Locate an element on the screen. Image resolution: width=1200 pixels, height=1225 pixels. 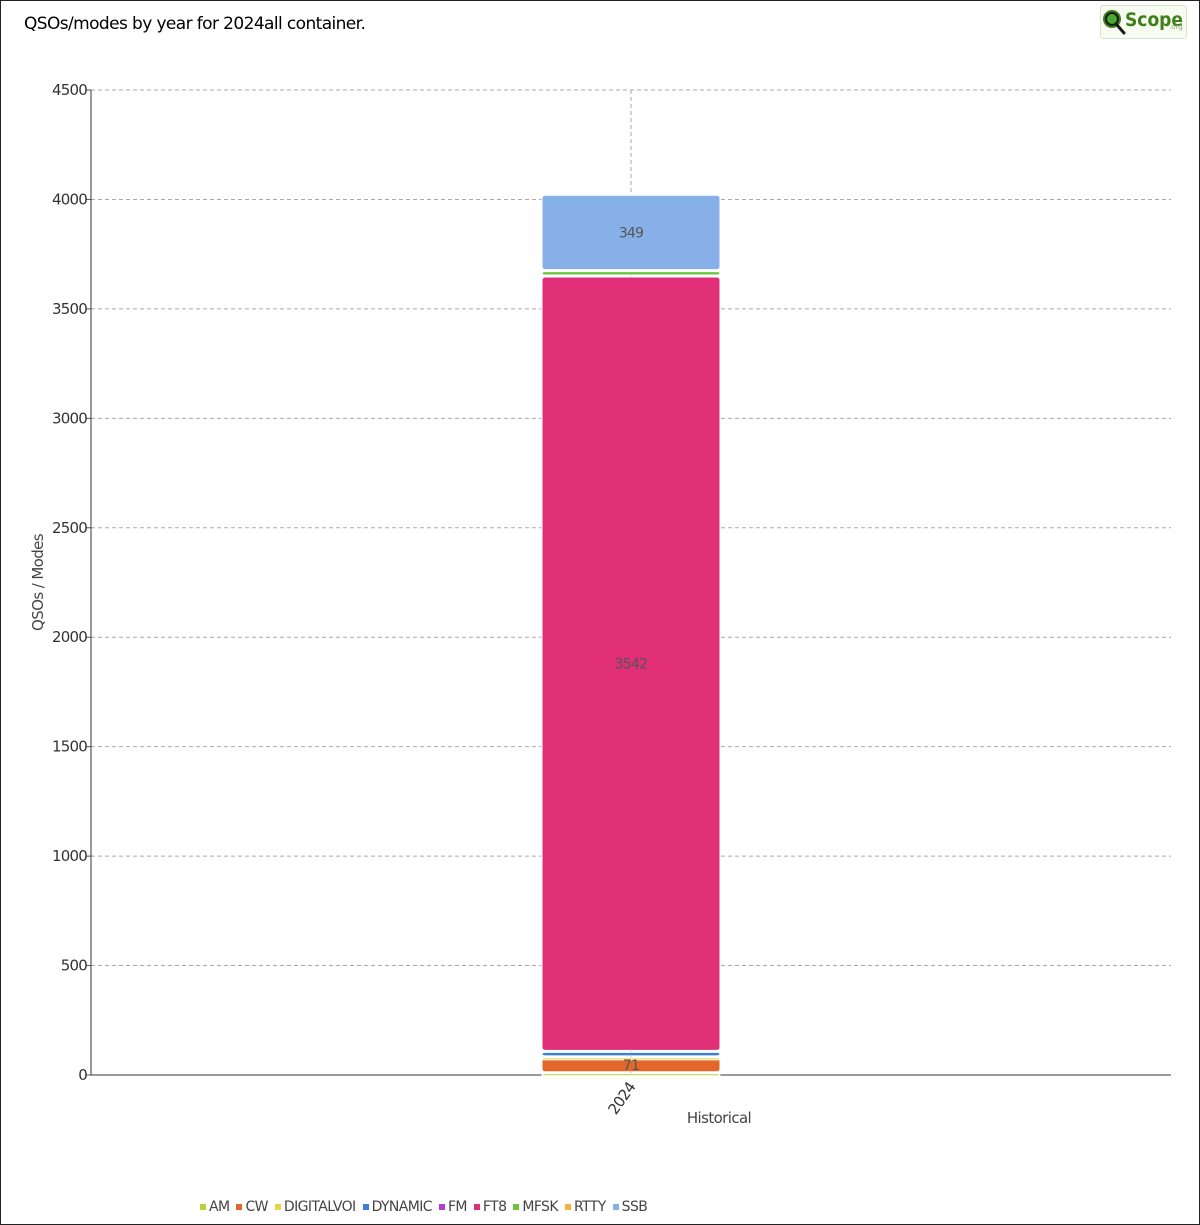
legend-item-ft8: FT8 is located at coordinates (490, 1207).